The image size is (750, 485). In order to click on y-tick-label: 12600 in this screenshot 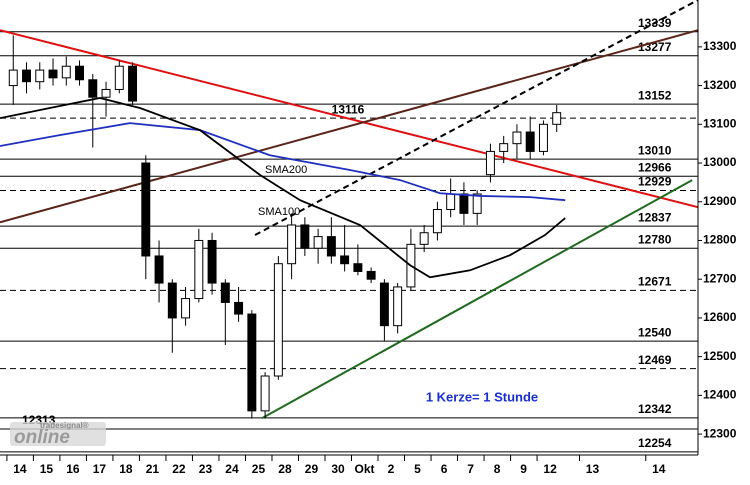, I will do `click(720, 317)`.